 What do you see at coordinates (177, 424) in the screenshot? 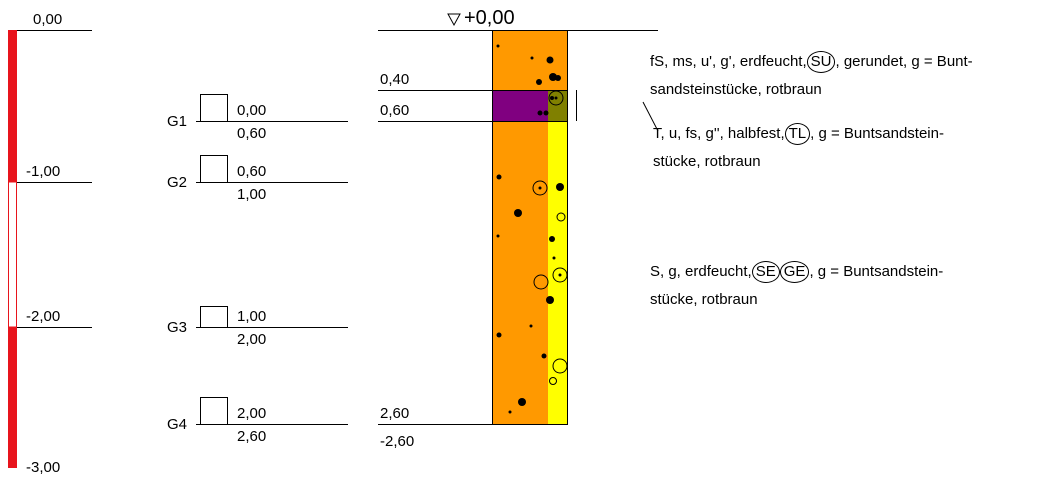
I see `sample-name: G4` at bounding box center [177, 424].